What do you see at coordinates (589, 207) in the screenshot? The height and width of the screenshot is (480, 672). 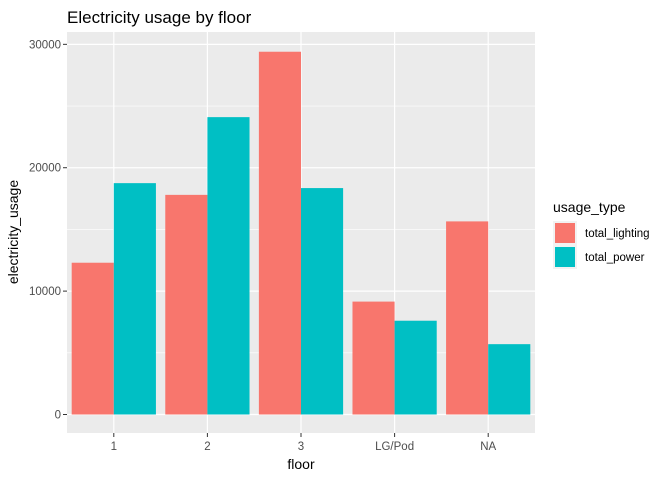 I see `legend-title: usage_type` at bounding box center [589, 207].